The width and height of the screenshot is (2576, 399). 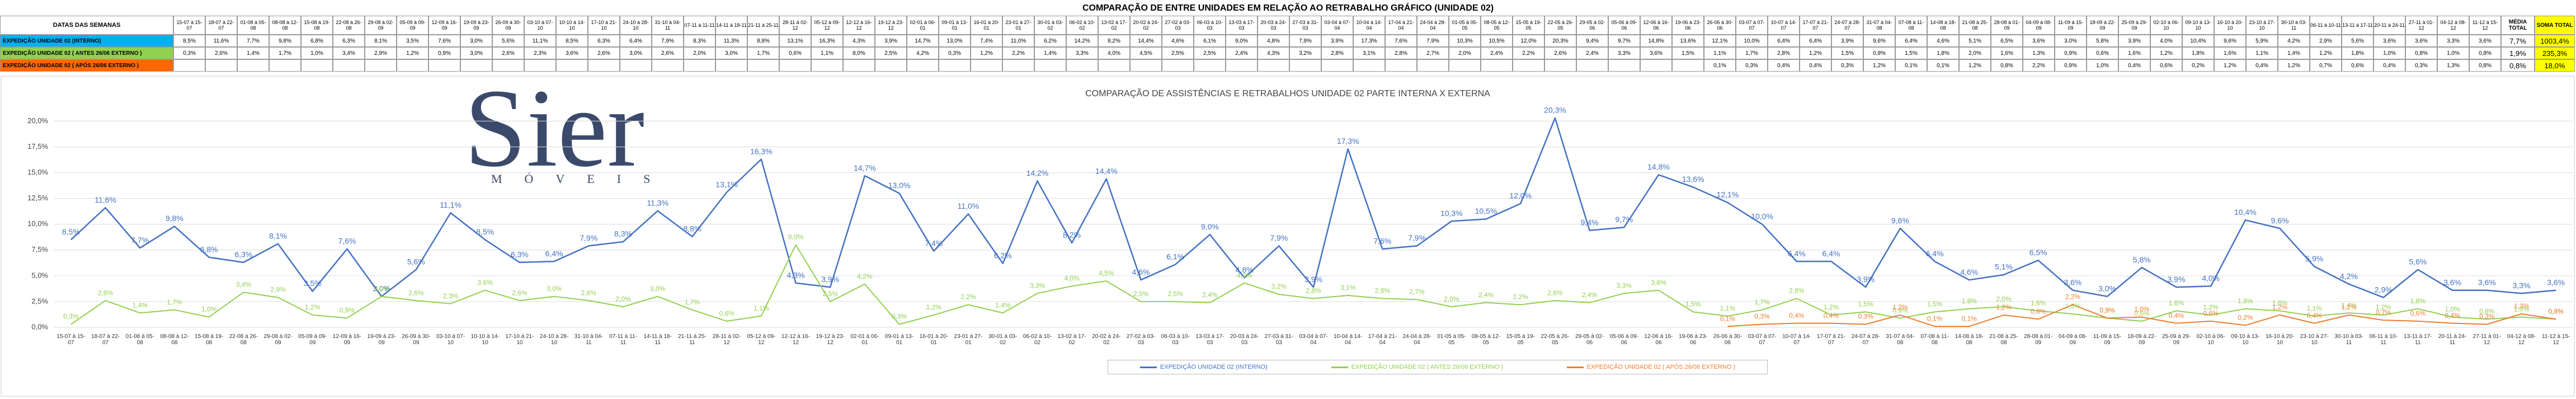 What do you see at coordinates (285, 53) in the screenshot?
I see `value-cell: 1,7%` at bounding box center [285, 53].